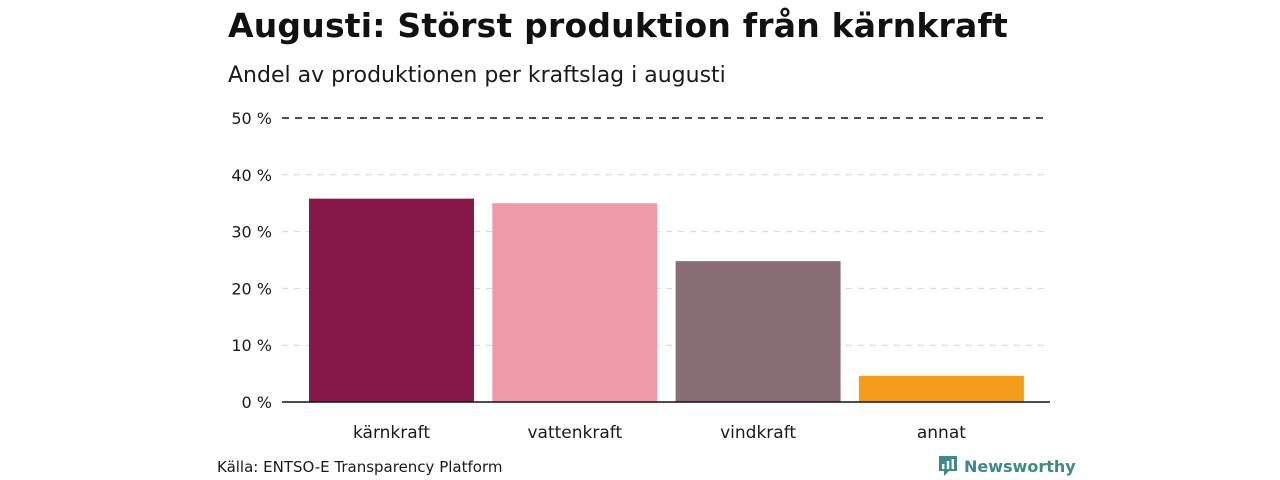  What do you see at coordinates (574, 433) in the screenshot?
I see `x-tick-label: vattenkraft` at bounding box center [574, 433].